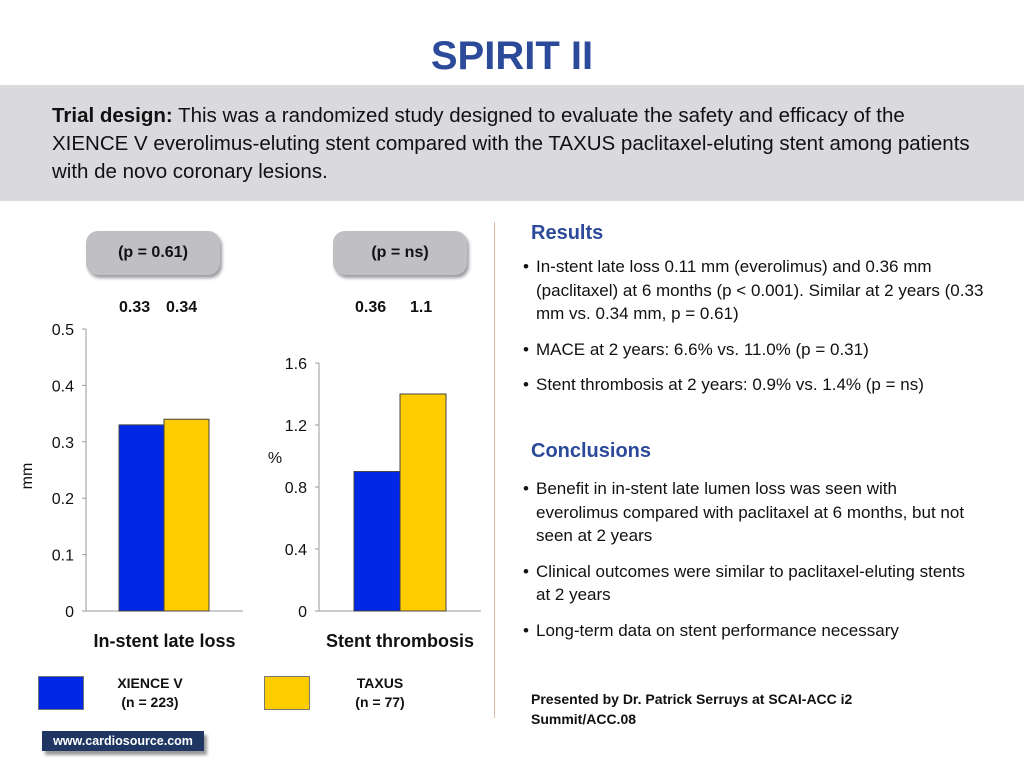 The image size is (1024, 768). I want to click on value-label-thrombosis-xience: 0.36, so click(371, 307).